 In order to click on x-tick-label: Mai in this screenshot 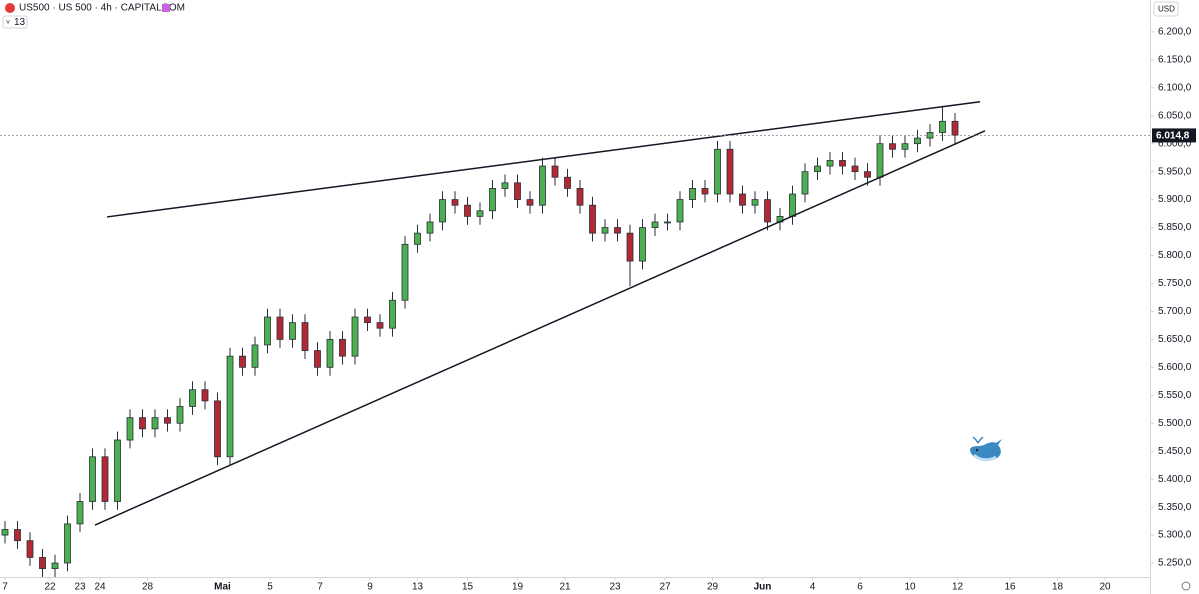, I will do `click(222, 587)`.